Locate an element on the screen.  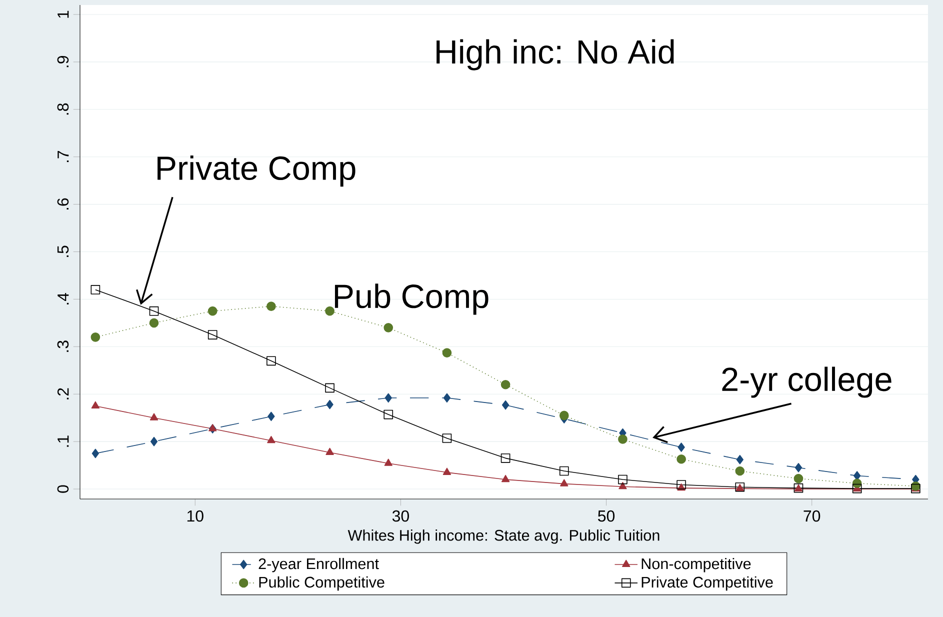
x-tick-label: 10 is located at coordinates (195, 516).